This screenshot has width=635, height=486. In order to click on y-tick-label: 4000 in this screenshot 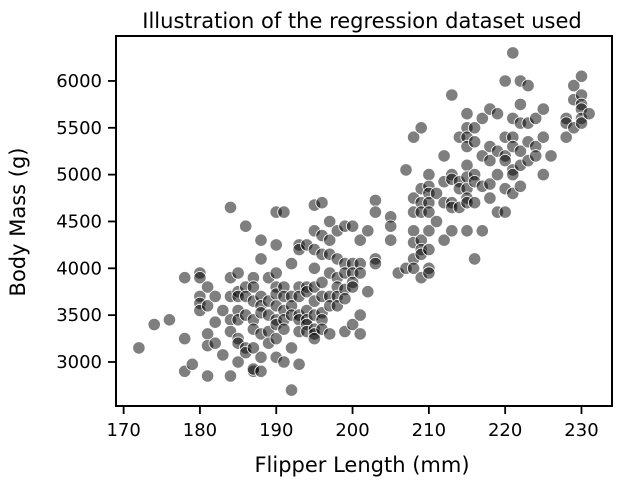, I will do `click(79, 268)`.